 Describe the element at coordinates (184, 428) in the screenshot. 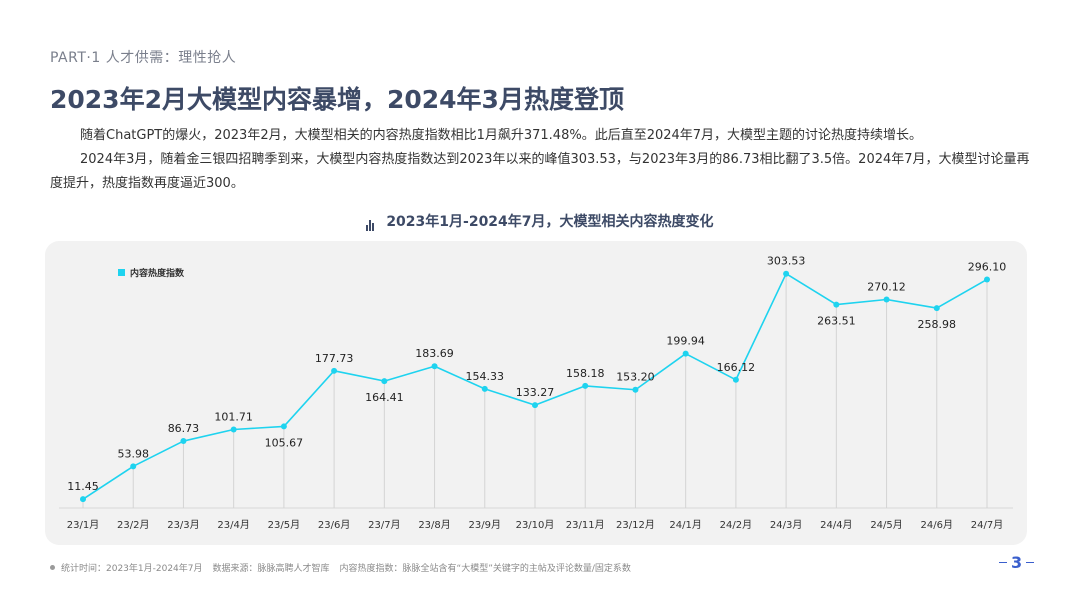

I see `data-label: 86.73` at that location.